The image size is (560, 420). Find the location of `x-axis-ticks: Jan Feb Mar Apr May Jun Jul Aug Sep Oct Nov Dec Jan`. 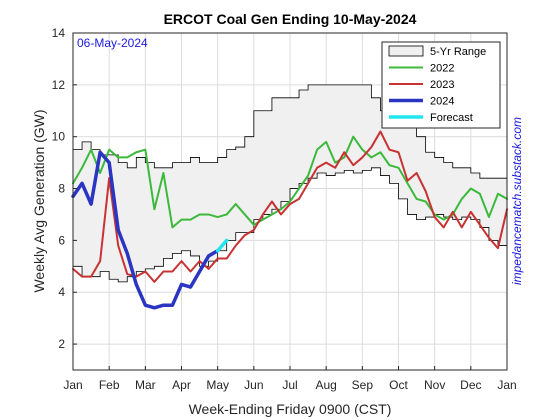

x-axis-ticks: Jan Feb Mar Apr May Jun Jul Aug Sep Oct Nov Dec Jan is located at coordinates (290, 379).